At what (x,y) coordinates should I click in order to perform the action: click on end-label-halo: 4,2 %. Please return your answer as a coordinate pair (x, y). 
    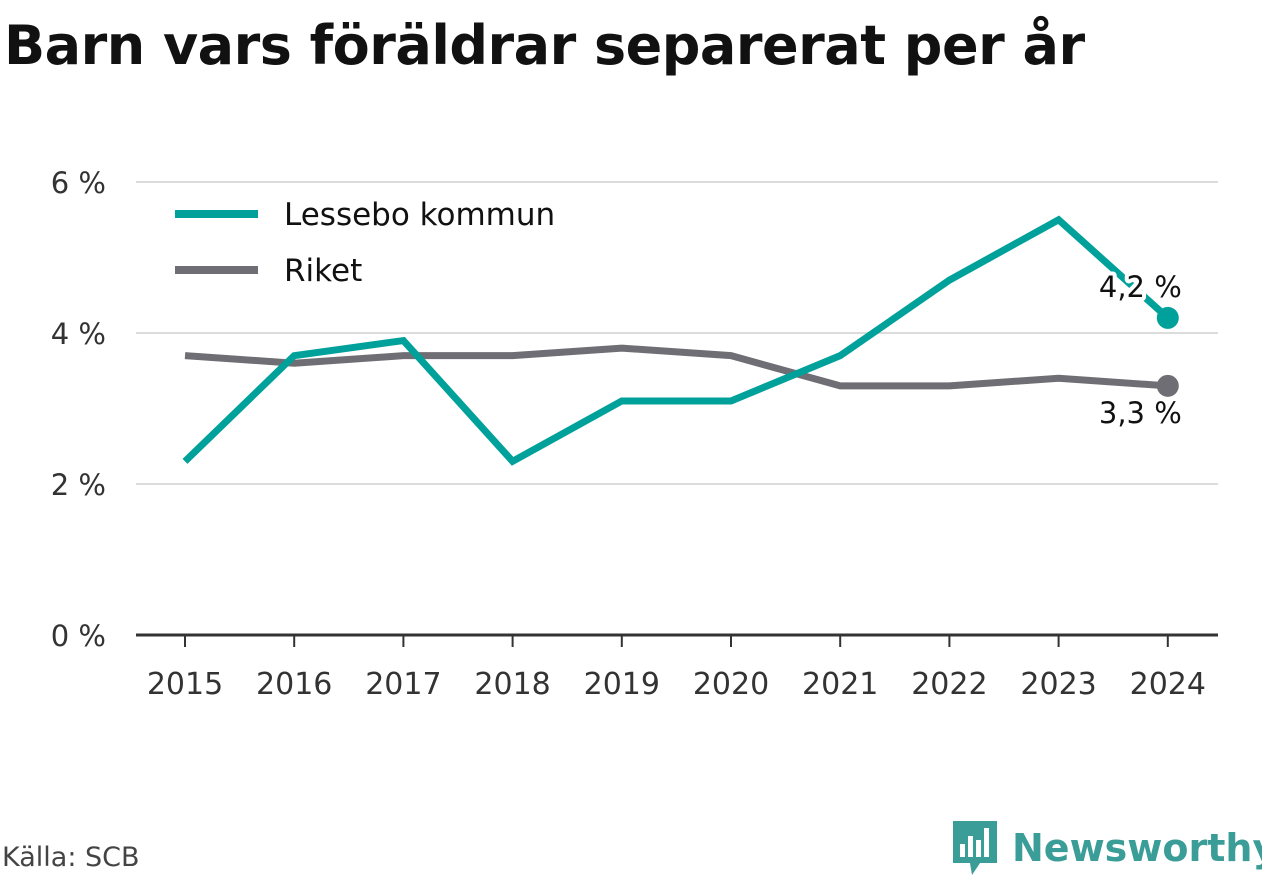
    Looking at the image, I should click on (1140, 287).